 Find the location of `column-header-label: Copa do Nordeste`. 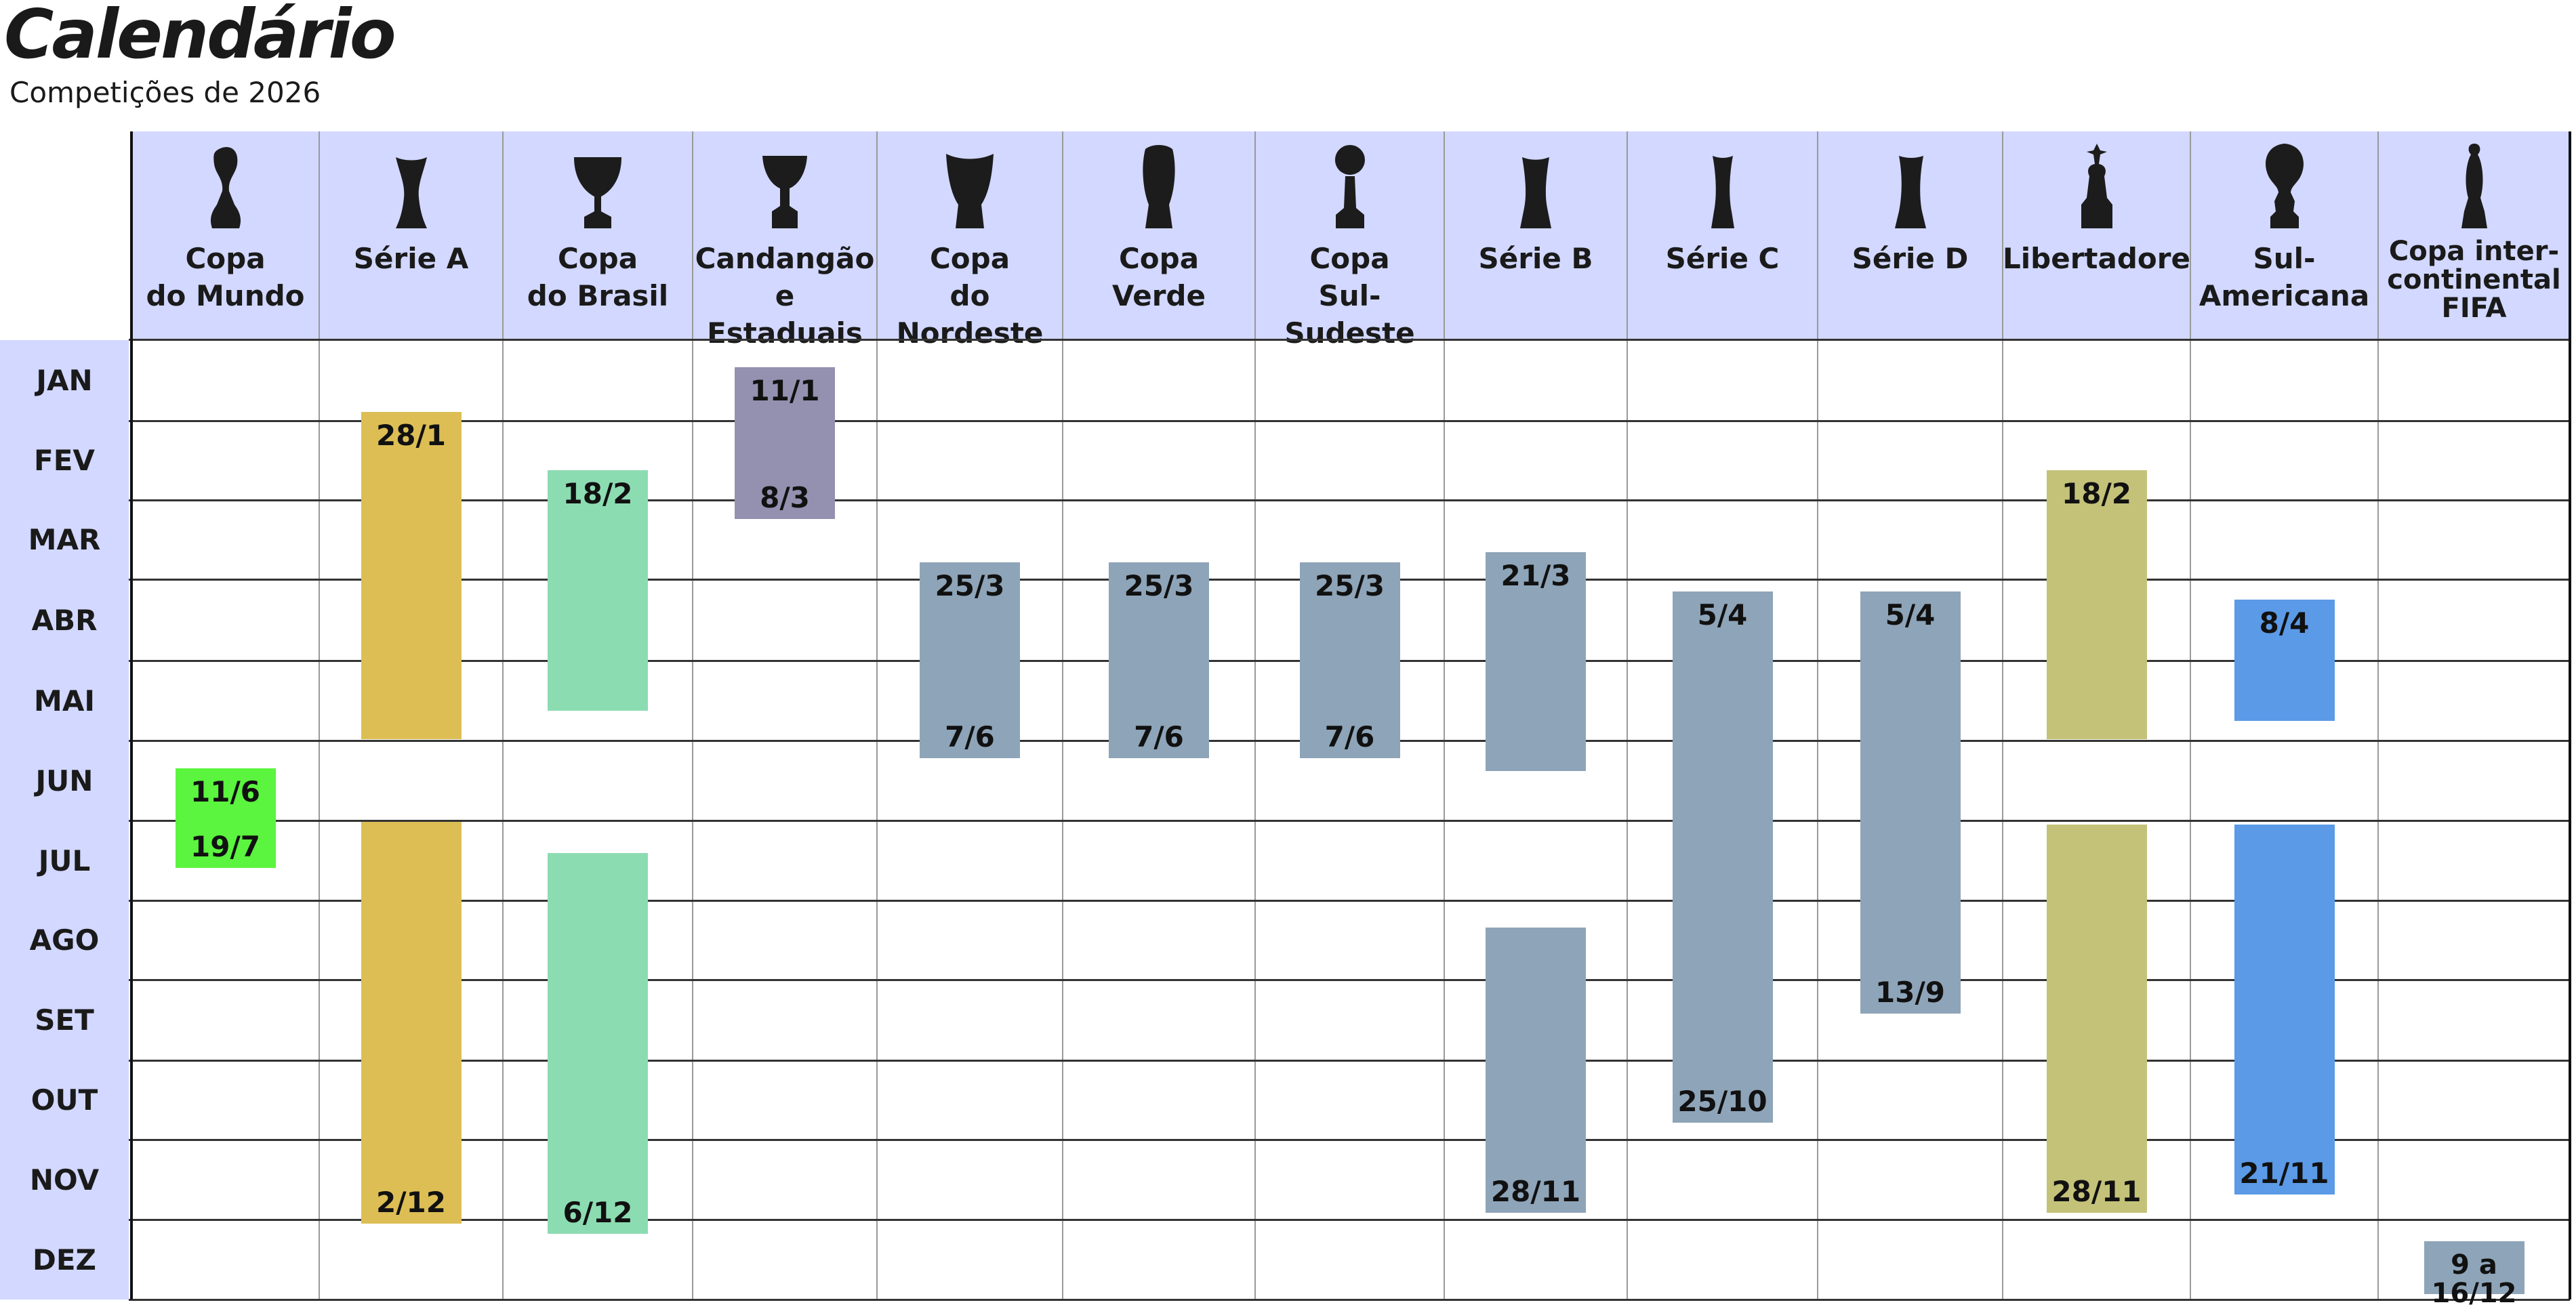

column-header-label: Copa do Nordeste is located at coordinates (970, 296).